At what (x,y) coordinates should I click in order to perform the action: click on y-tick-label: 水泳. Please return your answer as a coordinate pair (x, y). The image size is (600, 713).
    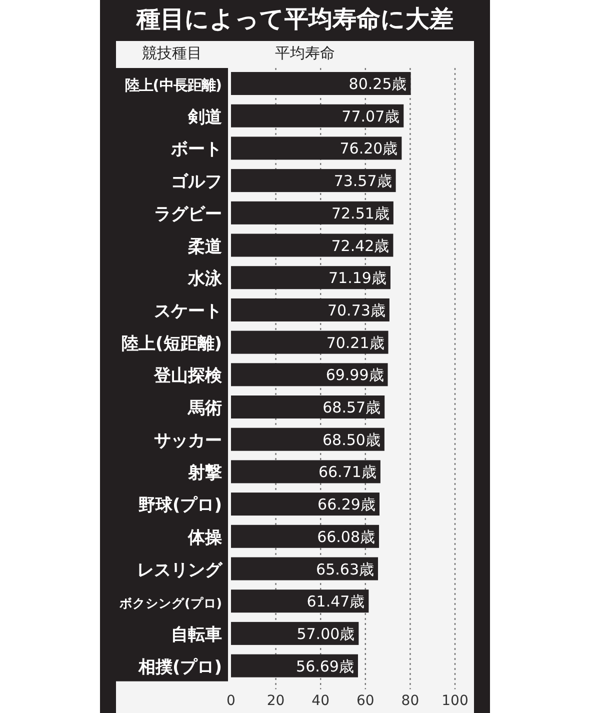
    Looking at the image, I should click on (205, 279).